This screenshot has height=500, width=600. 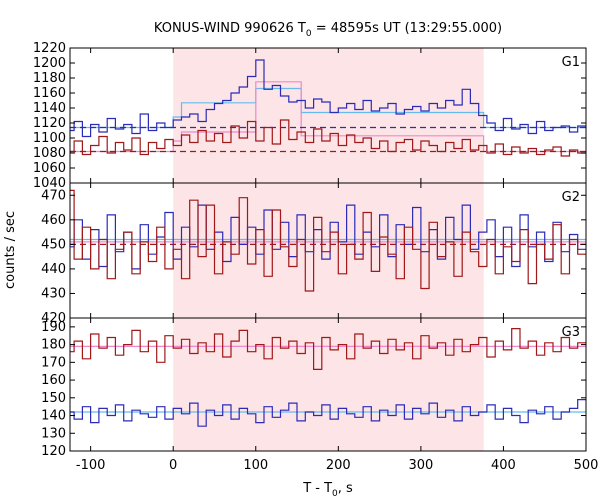 I want to click on y-tick-label: 1100, so click(x=49, y=138).